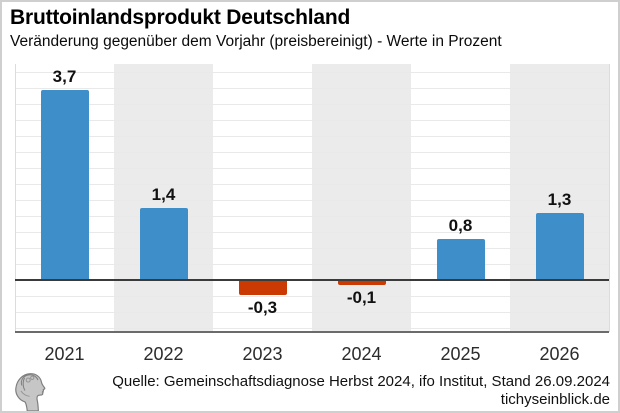 This screenshot has width=620, height=413. What do you see at coordinates (555, 399) in the screenshot?
I see `website-url: tichyseinblick.de` at bounding box center [555, 399].